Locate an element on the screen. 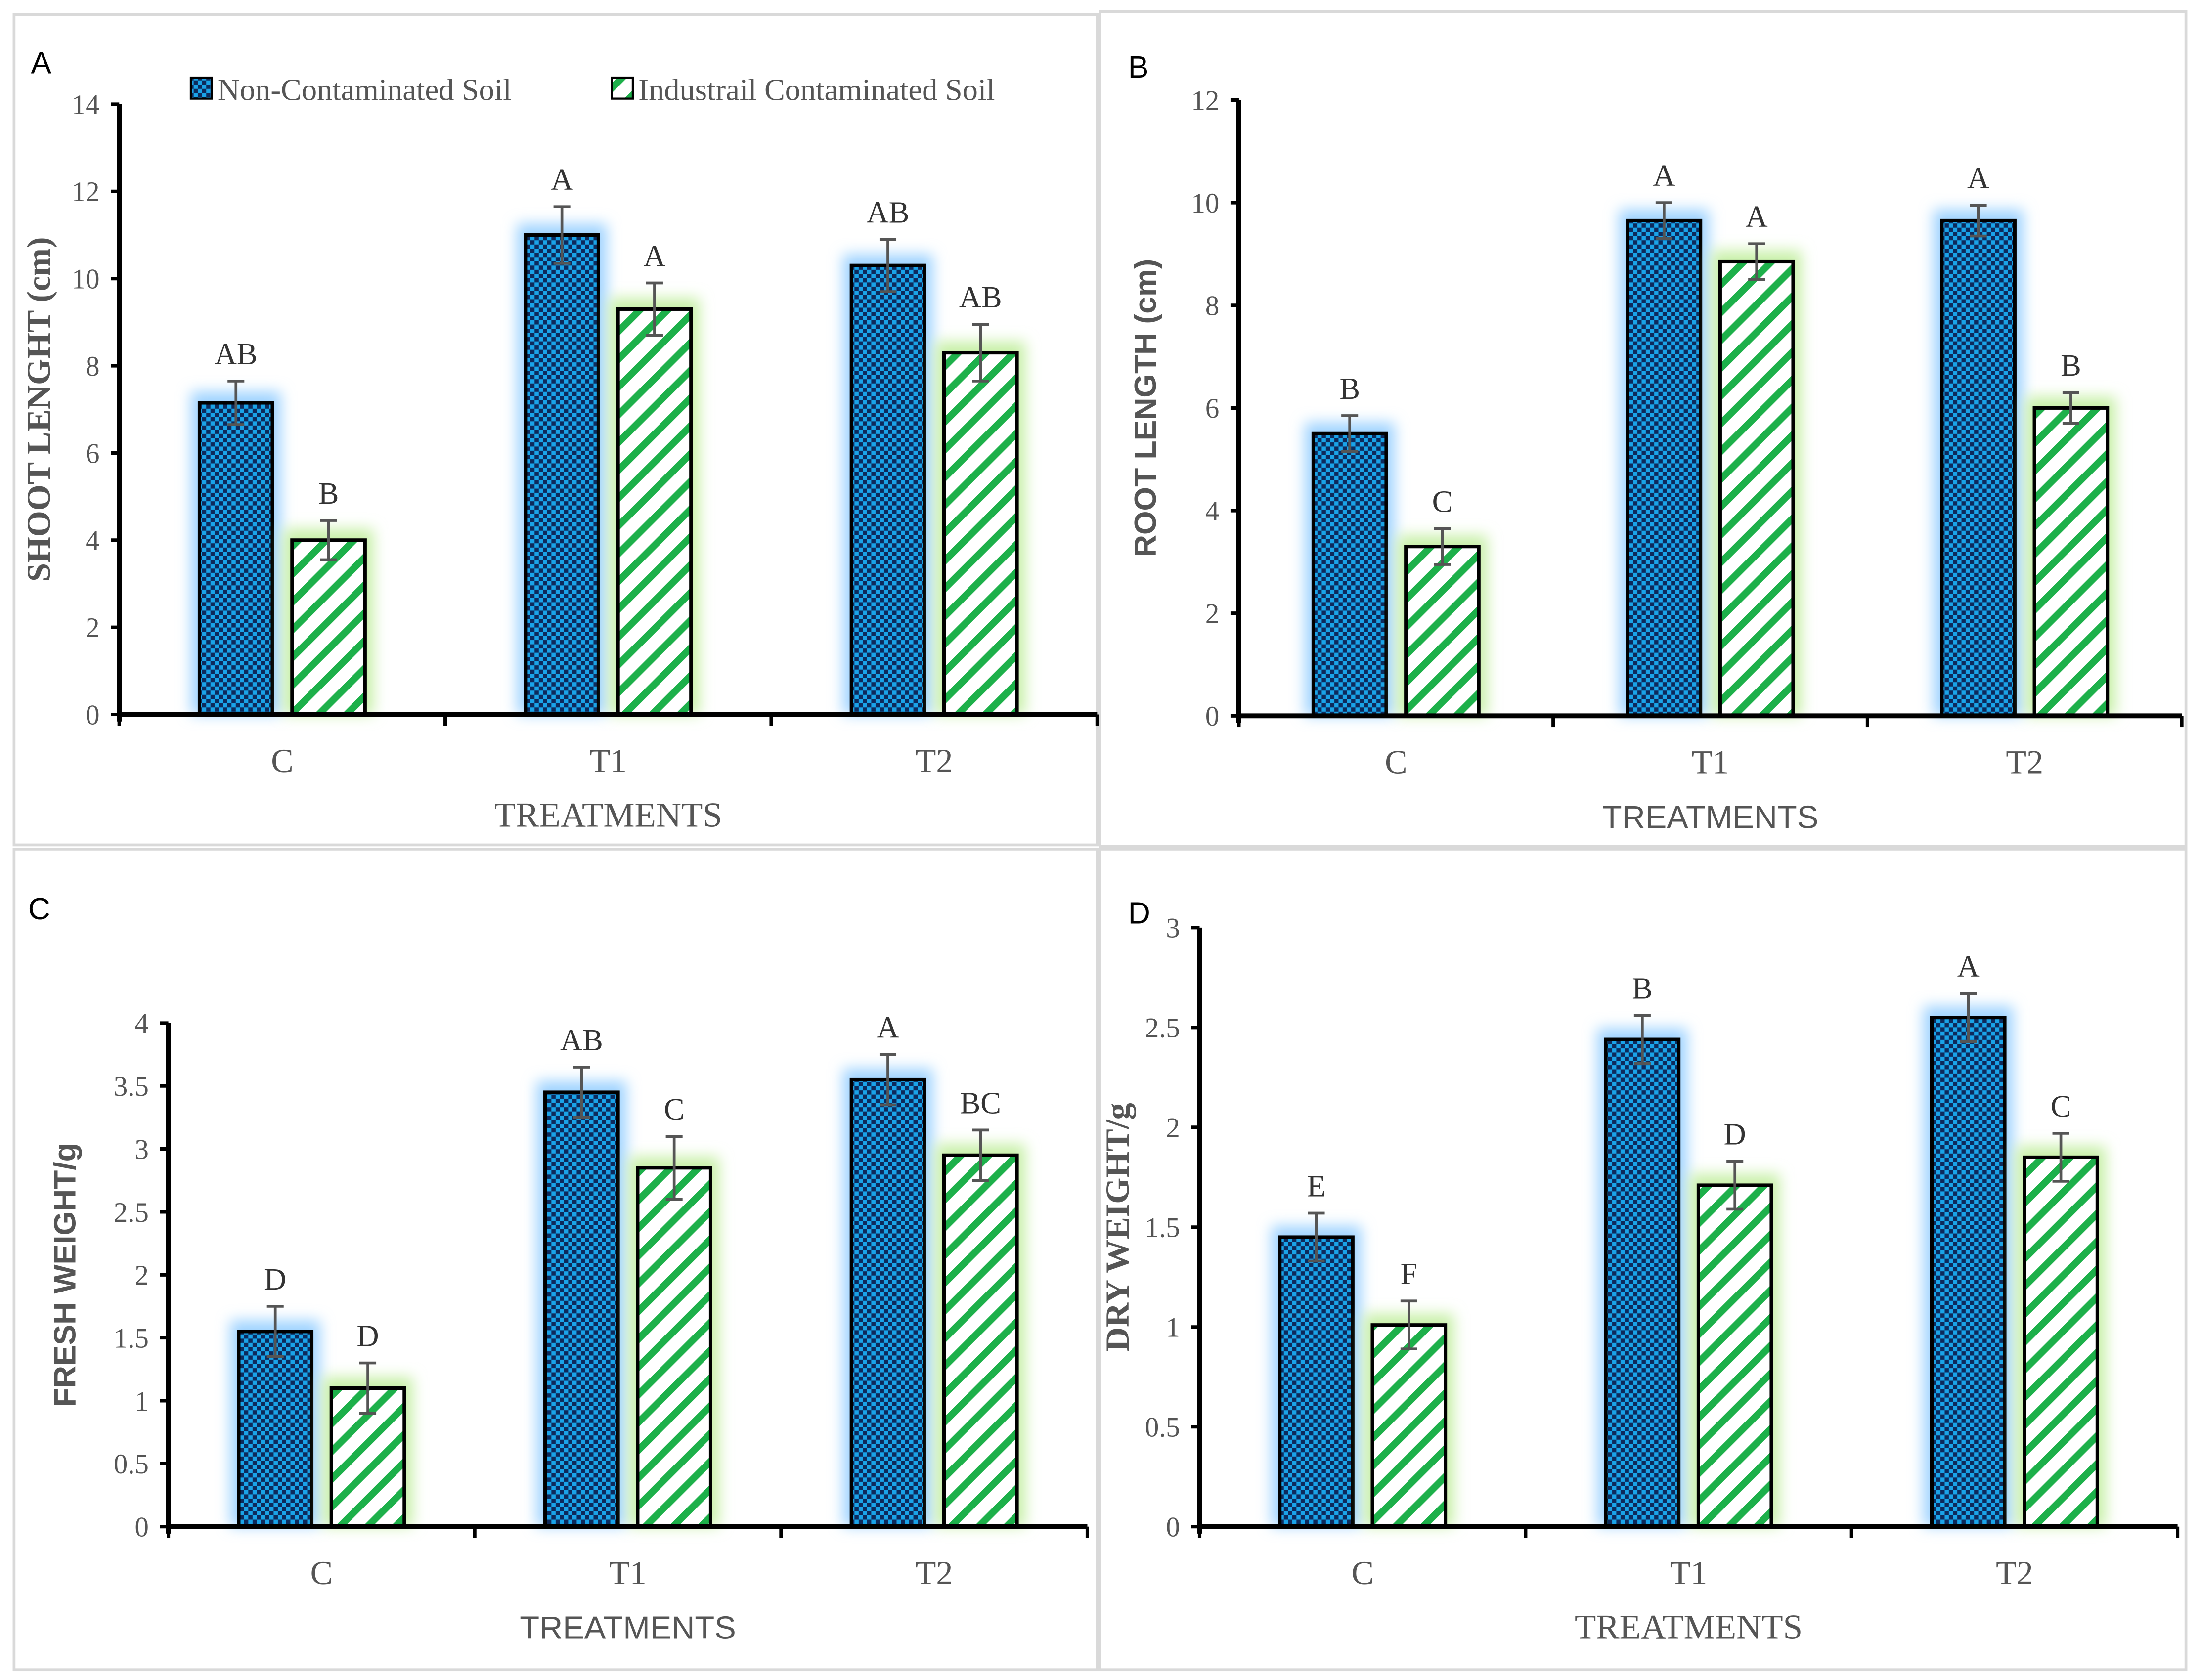 The image size is (2200, 1680). y-axis-title: FRESH WEIGHT/g is located at coordinates (65, 1275).